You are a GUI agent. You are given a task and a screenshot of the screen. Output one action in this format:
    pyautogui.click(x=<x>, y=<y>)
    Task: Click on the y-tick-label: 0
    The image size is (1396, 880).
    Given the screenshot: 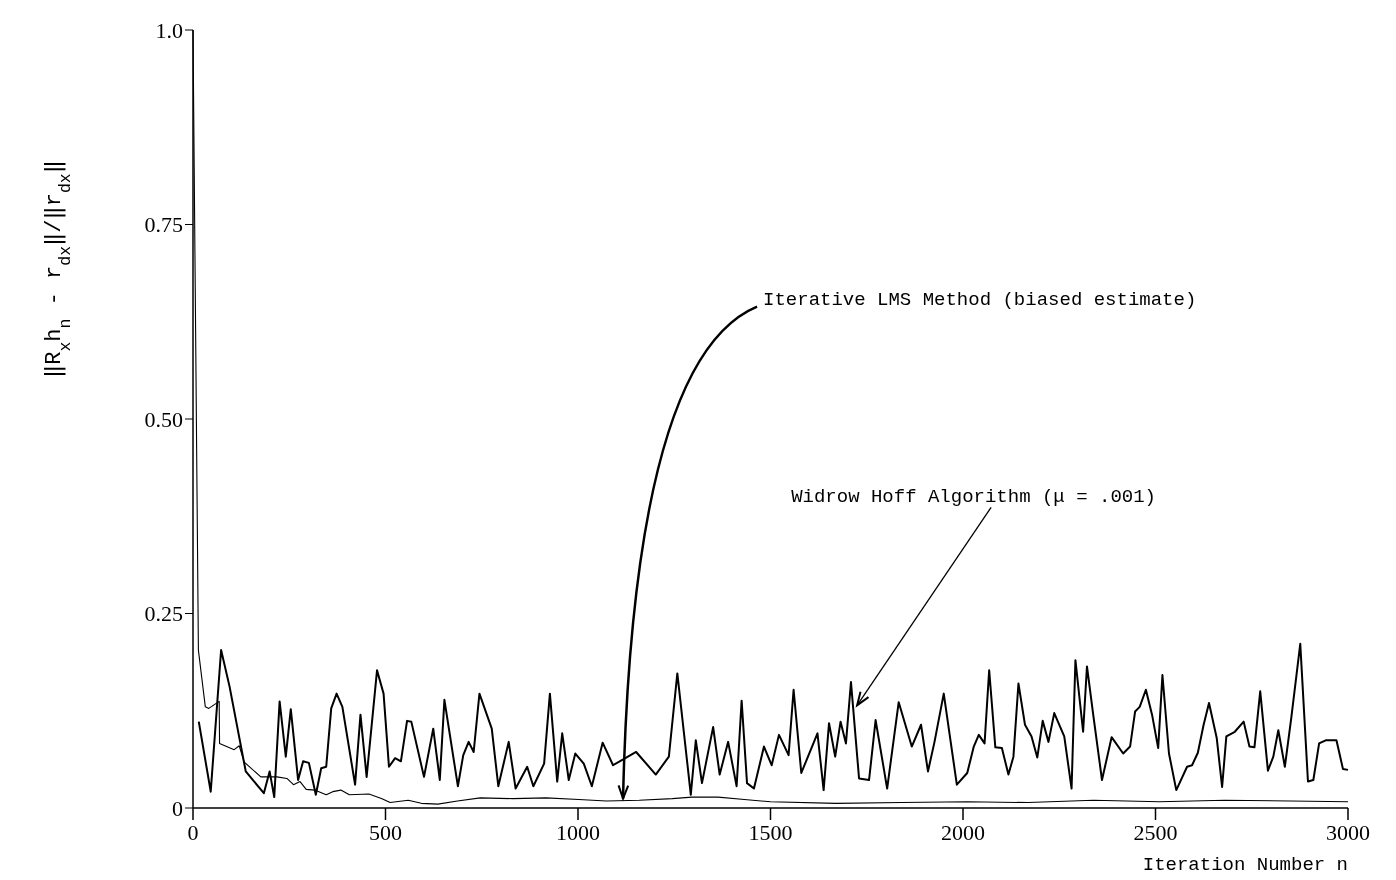 What is the action you would take?
    pyautogui.click(x=177, y=808)
    